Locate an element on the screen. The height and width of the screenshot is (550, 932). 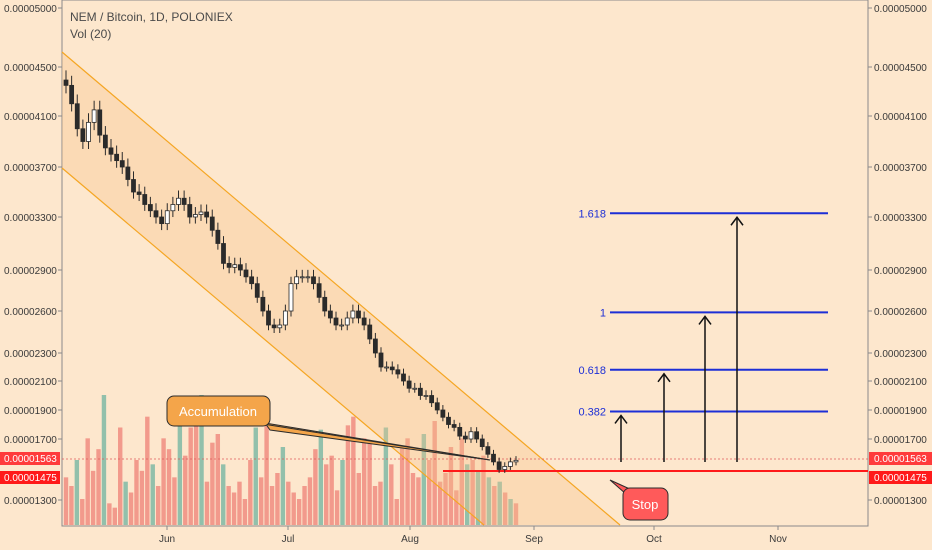
accumulation-label: Accumulation is located at coordinates (218, 411).